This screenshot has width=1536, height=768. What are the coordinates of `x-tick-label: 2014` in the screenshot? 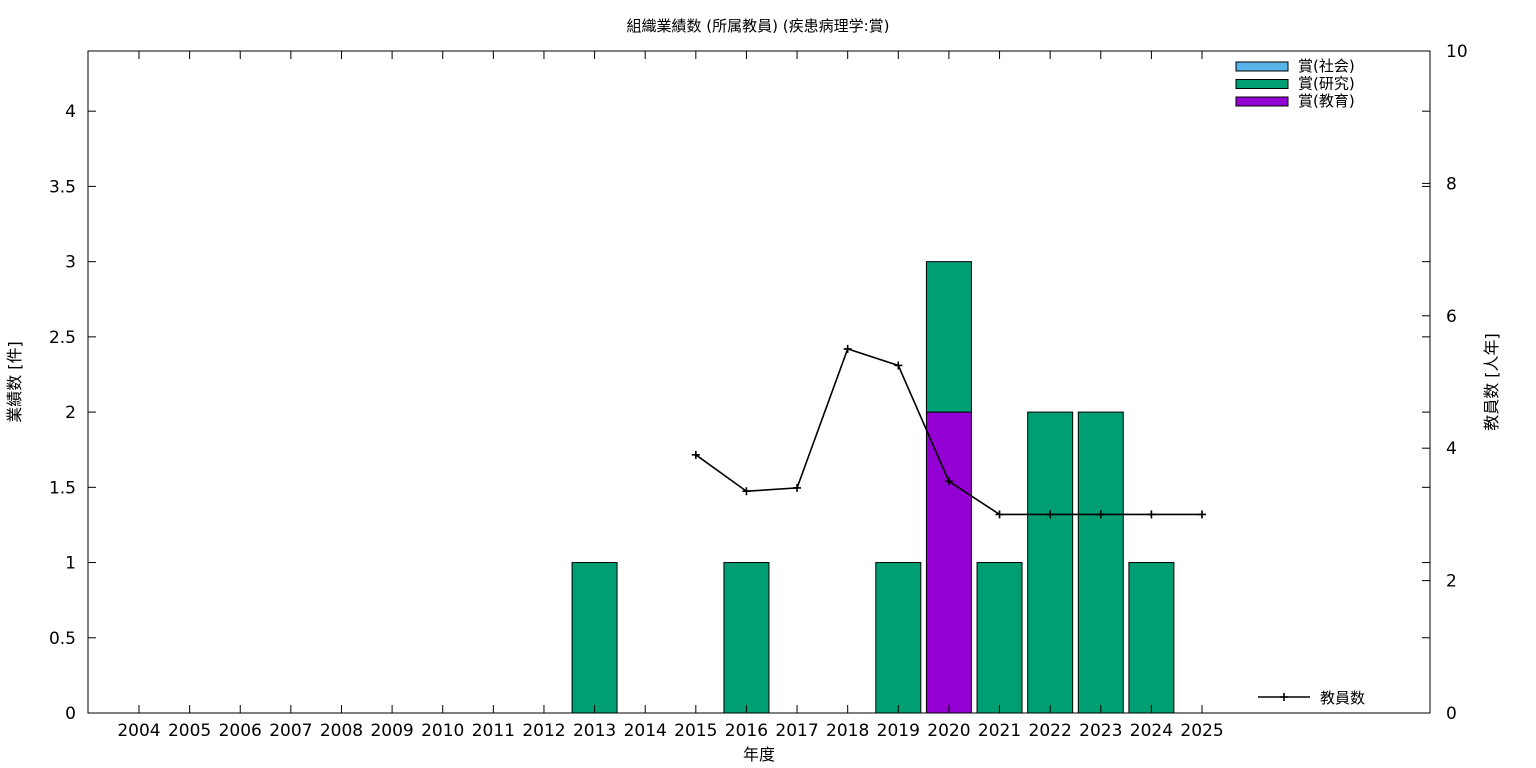 It's located at (645, 731).